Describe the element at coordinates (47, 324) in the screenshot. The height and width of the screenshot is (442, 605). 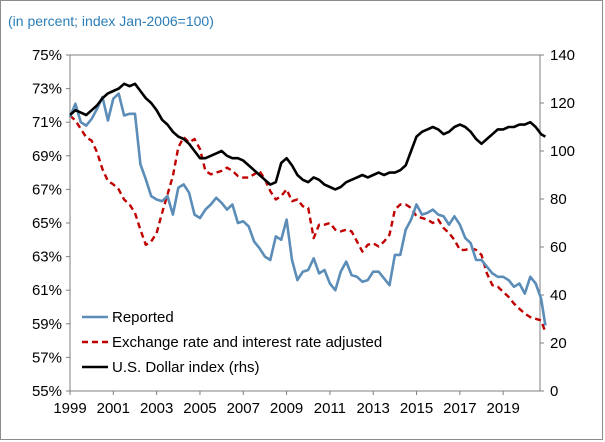
I see `y-left-tick-label: 59%` at that location.